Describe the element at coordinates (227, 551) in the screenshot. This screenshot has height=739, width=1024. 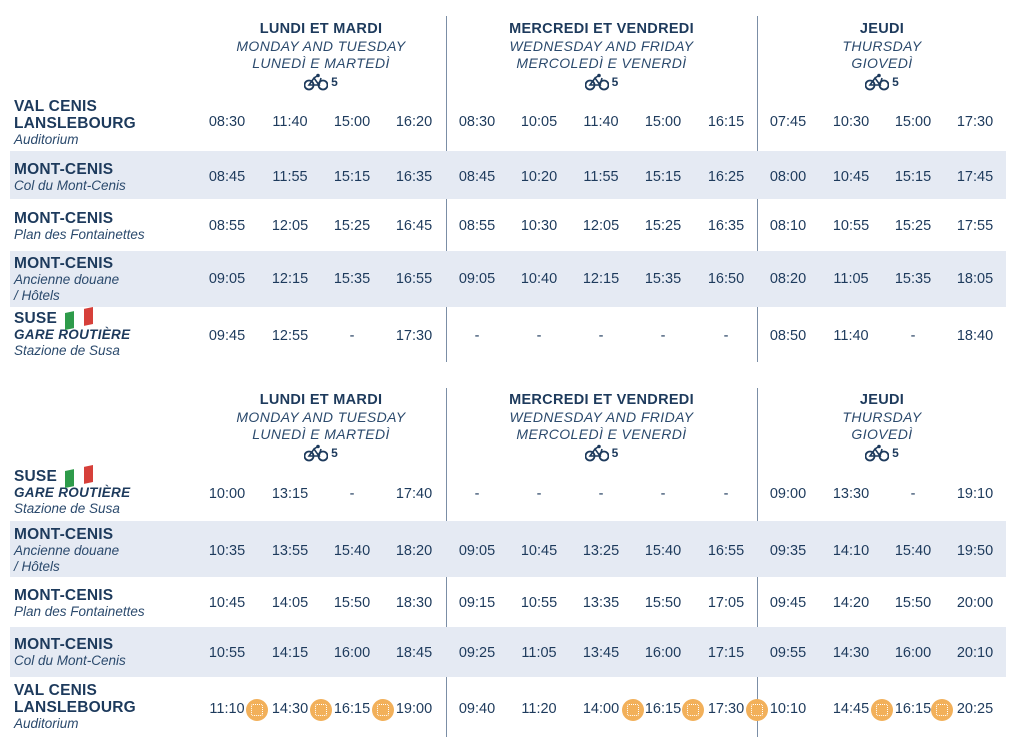
I see `departure-time: 10:35` at that location.